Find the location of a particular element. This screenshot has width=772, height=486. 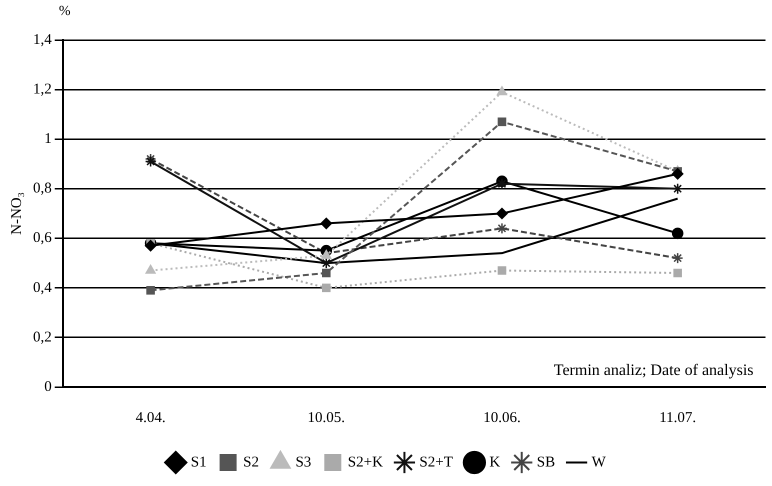

y-tick-label: 0,8 is located at coordinates (42, 188).